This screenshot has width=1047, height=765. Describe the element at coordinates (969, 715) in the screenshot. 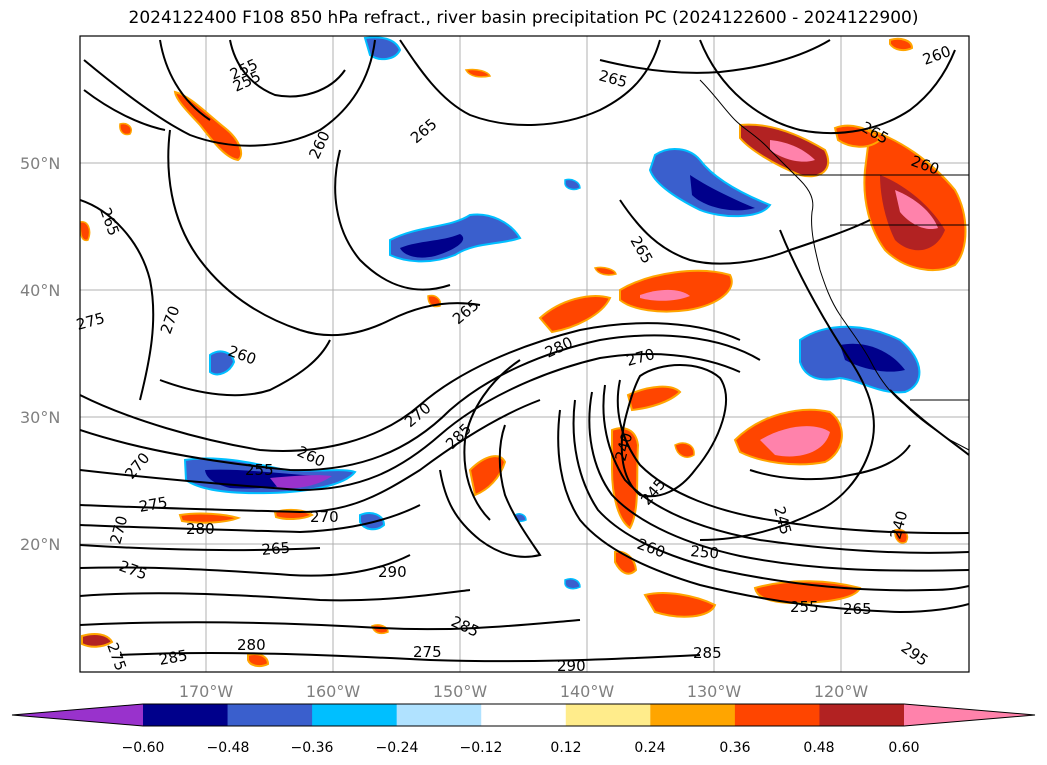

I see `colorbar-extend-high` at that location.